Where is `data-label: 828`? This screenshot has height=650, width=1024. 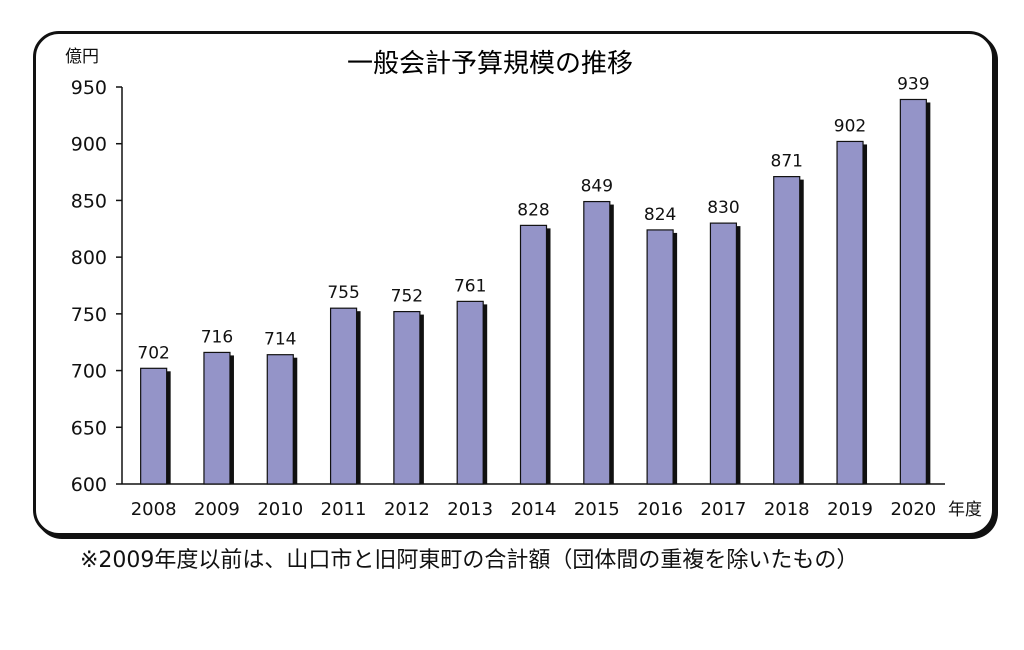 data-label: 828 is located at coordinates (533, 210).